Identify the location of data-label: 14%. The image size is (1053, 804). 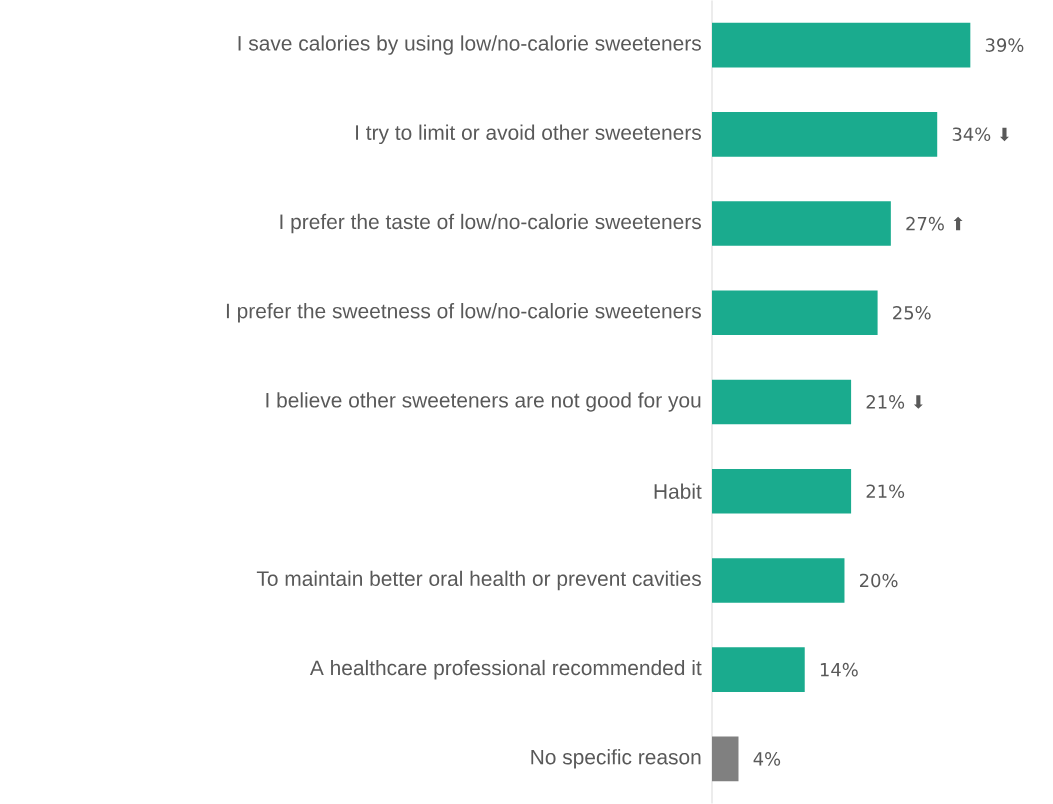
(839, 669).